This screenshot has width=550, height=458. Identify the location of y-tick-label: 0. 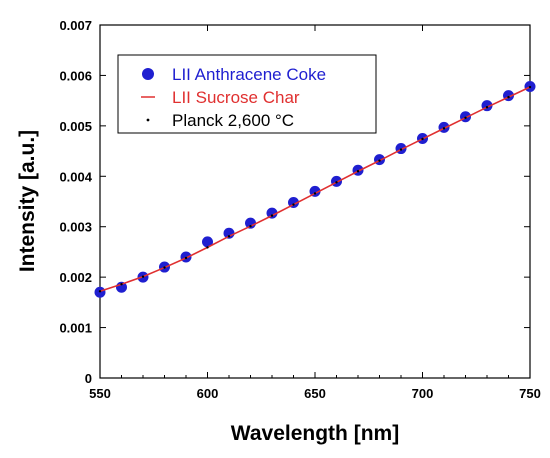
(88, 378).